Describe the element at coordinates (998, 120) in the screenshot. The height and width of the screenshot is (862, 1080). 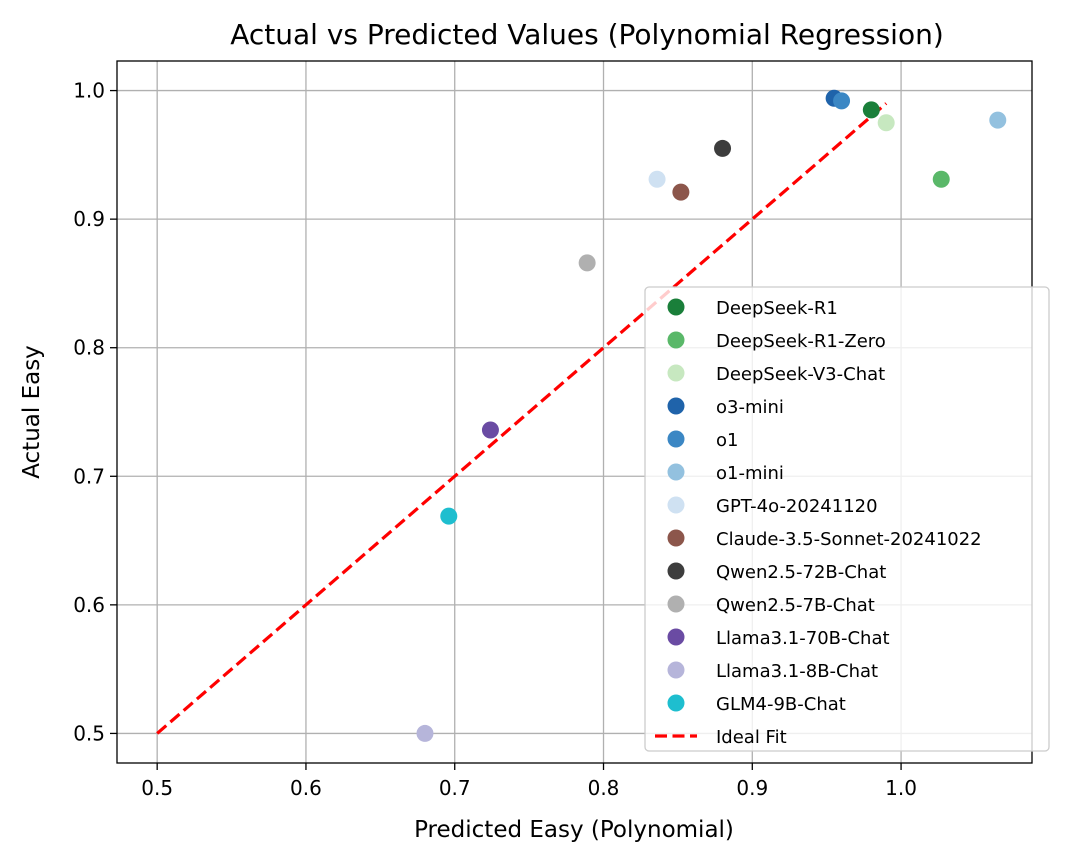
I see `point-o1-mini` at that location.